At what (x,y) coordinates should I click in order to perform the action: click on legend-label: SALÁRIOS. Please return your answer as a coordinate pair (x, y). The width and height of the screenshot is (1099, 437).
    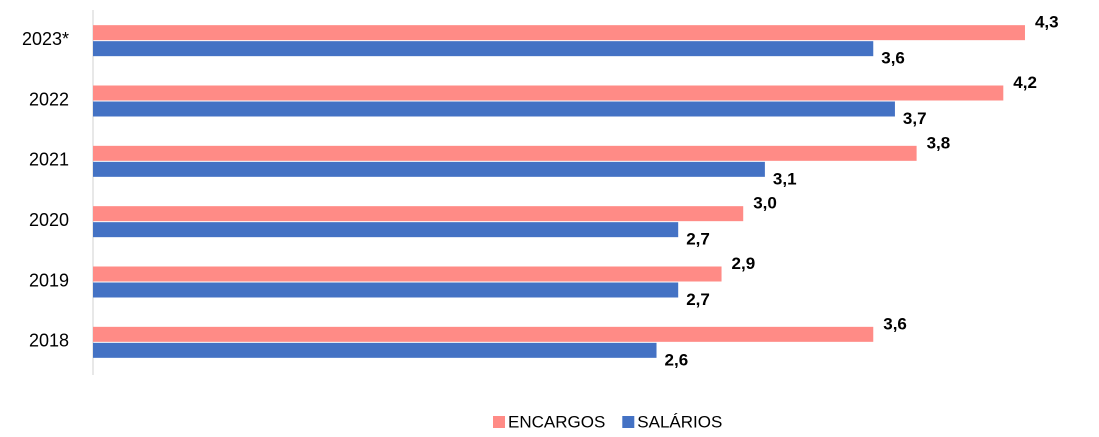
    Looking at the image, I should click on (679, 421).